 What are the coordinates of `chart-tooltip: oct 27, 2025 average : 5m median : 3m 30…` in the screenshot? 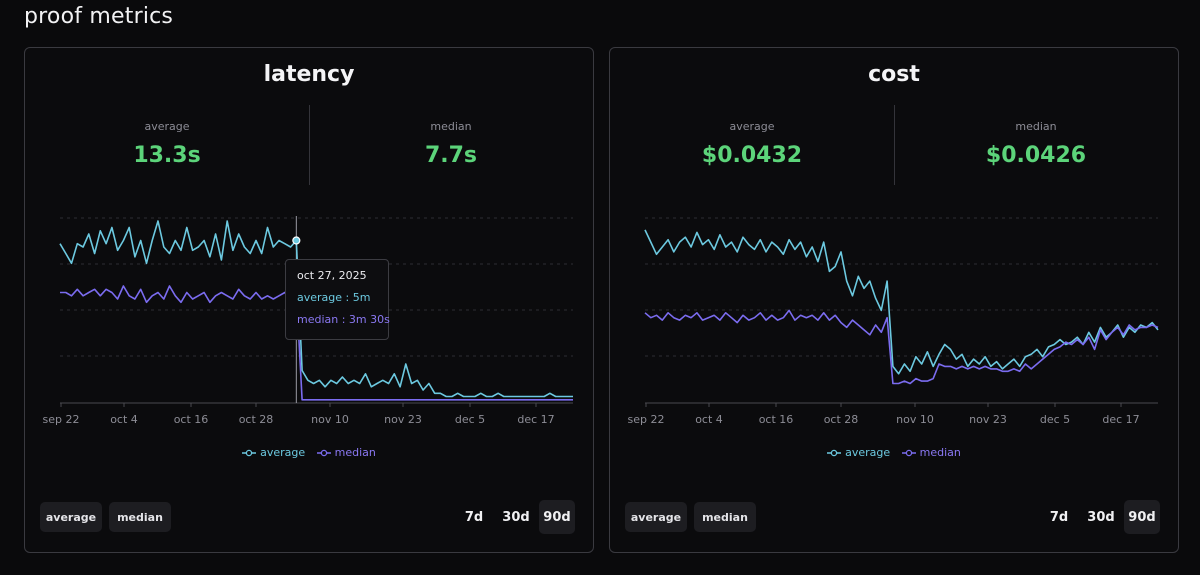 It's located at (337, 299).